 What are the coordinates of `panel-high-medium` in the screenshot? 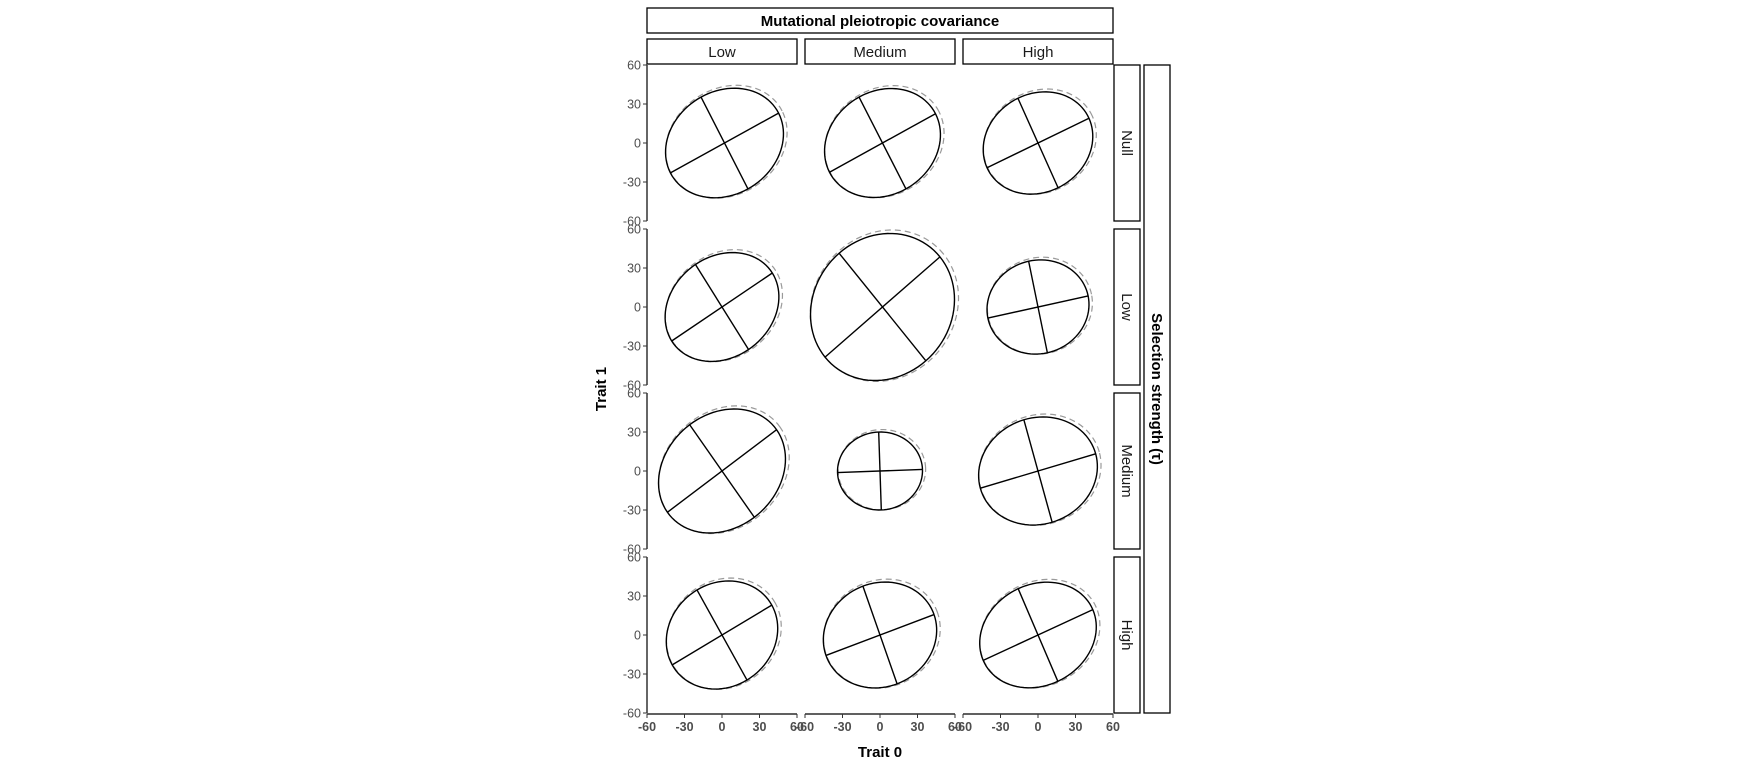 It's located at (881, 633).